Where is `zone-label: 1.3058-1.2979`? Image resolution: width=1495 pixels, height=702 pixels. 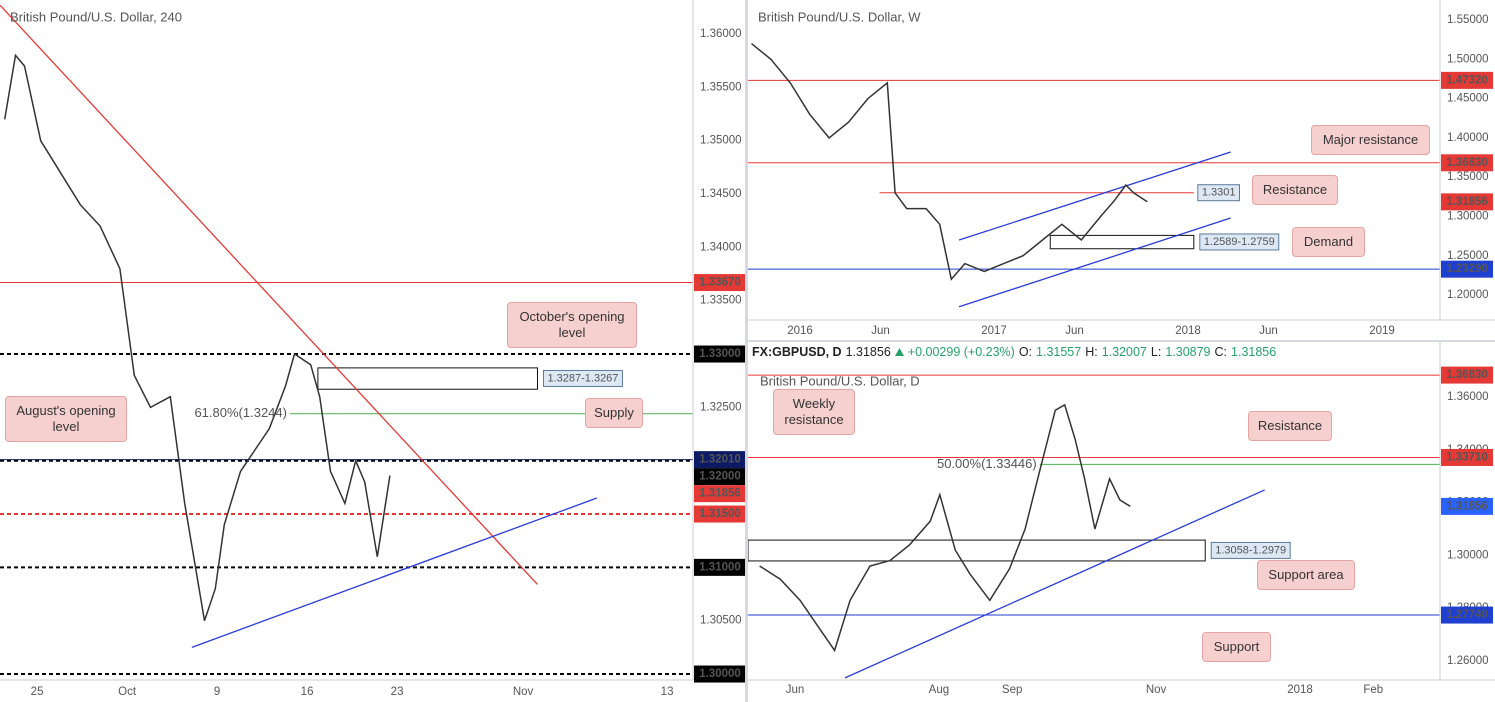 zone-label: 1.3058-1.2979 is located at coordinates (1250, 550).